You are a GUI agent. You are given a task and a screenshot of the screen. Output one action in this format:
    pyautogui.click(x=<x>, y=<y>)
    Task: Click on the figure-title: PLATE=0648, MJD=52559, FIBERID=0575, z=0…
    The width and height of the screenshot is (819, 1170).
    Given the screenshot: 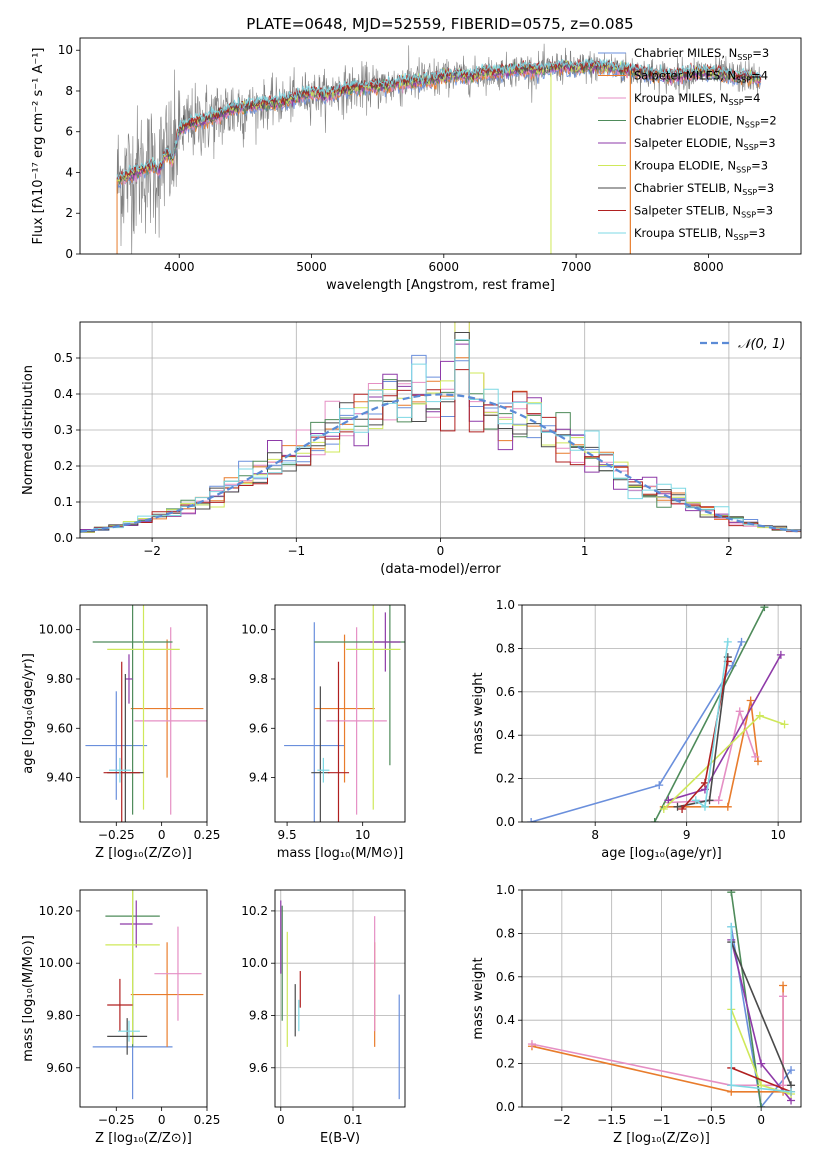 What is the action you would take?
    pyautogui.click(x=439, y=24)
    